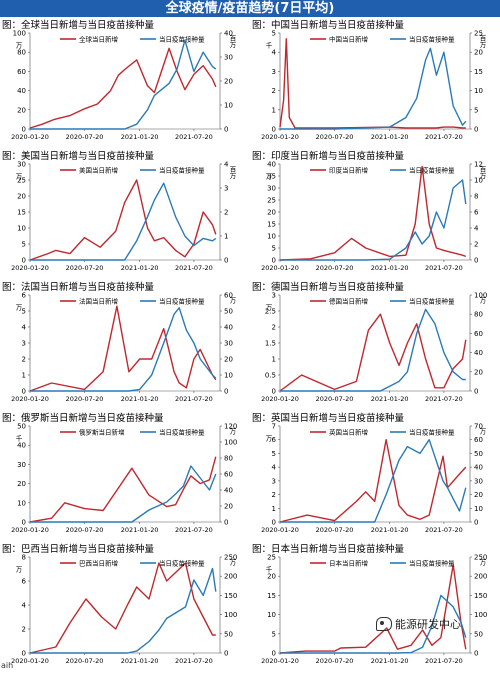 The image size is (500, 674). Describe the element at coordinates (271, 577) in the screenshot. I see `tick-label-left: 20` at that location.